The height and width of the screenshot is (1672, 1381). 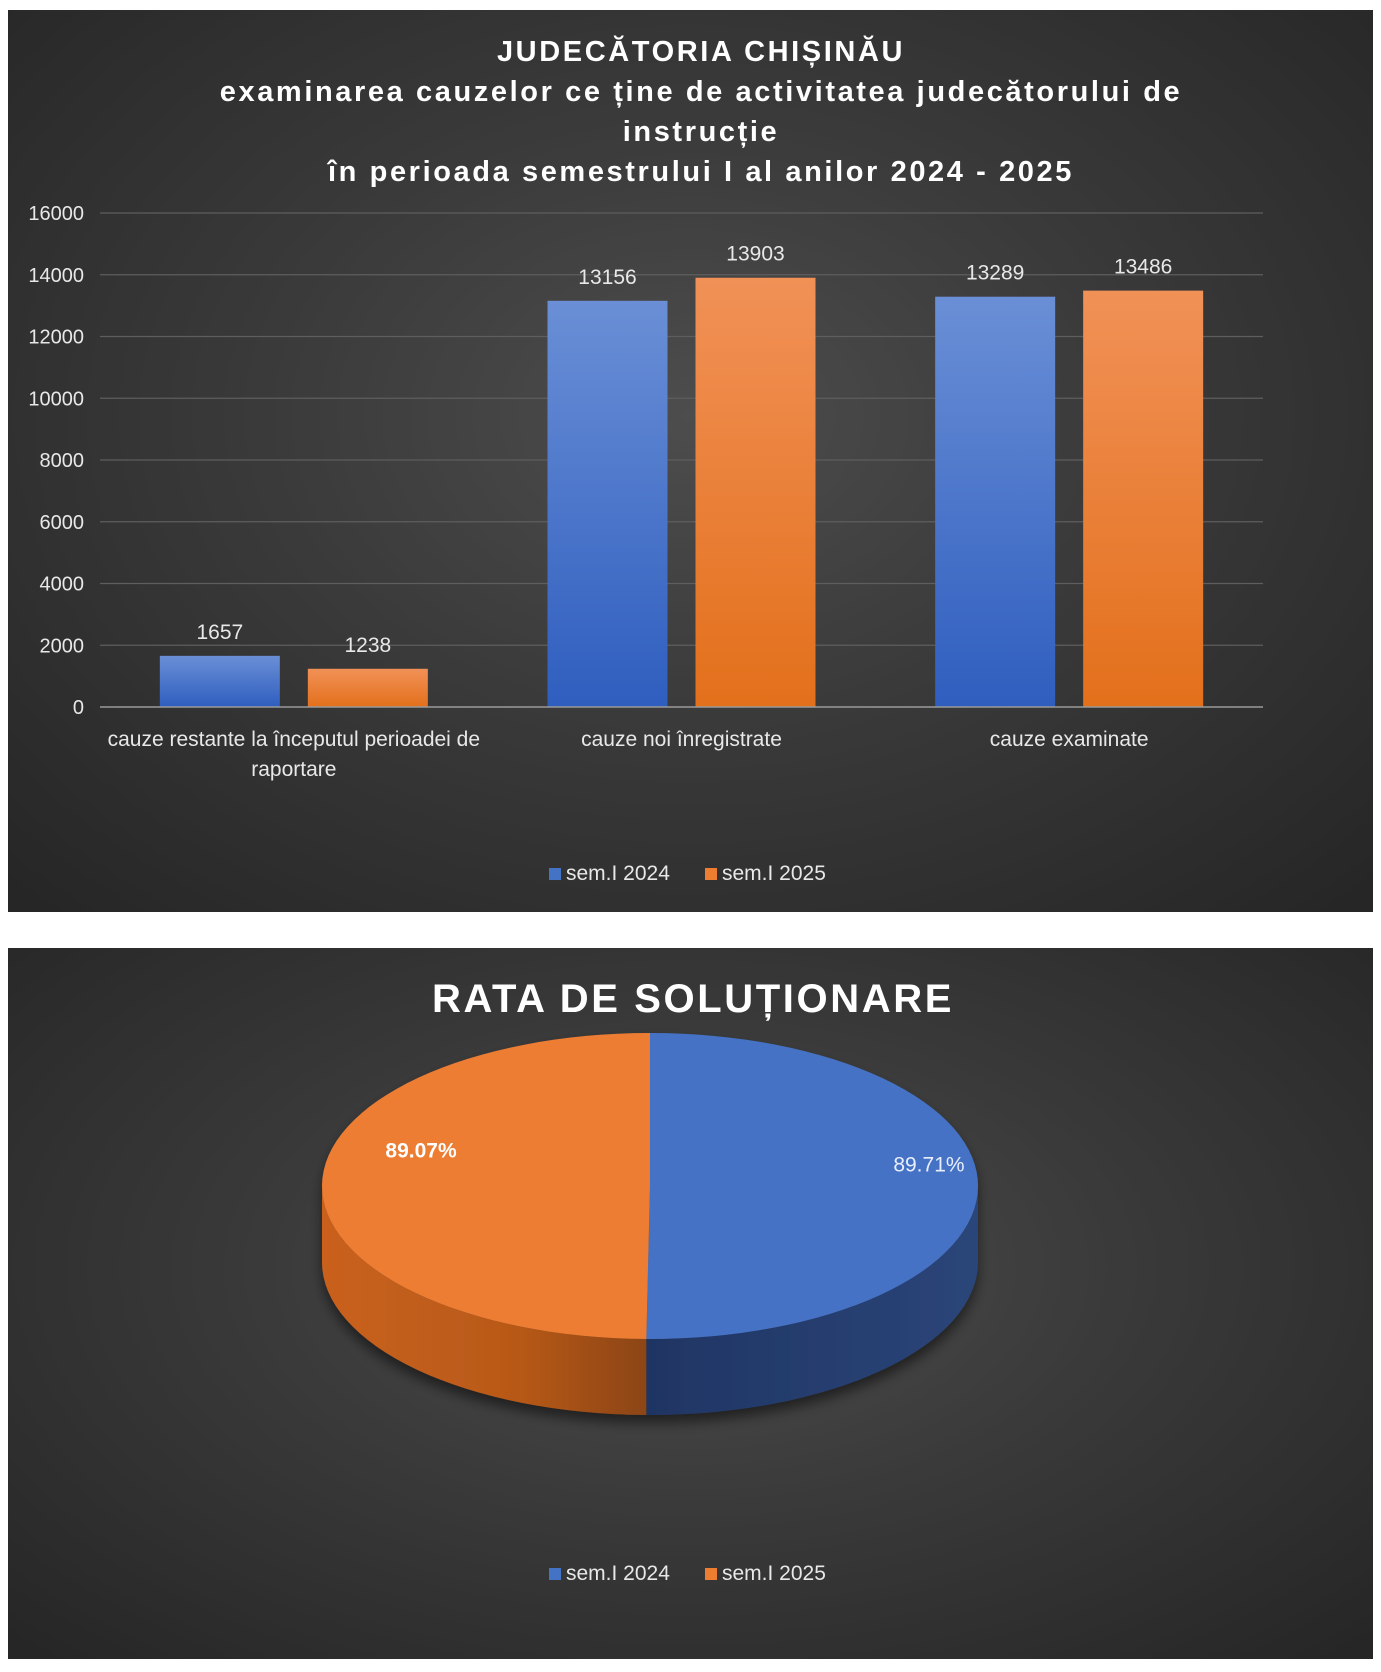 I want to click on pie-label-2025: 89.07%, so click(x=421, y=1150).